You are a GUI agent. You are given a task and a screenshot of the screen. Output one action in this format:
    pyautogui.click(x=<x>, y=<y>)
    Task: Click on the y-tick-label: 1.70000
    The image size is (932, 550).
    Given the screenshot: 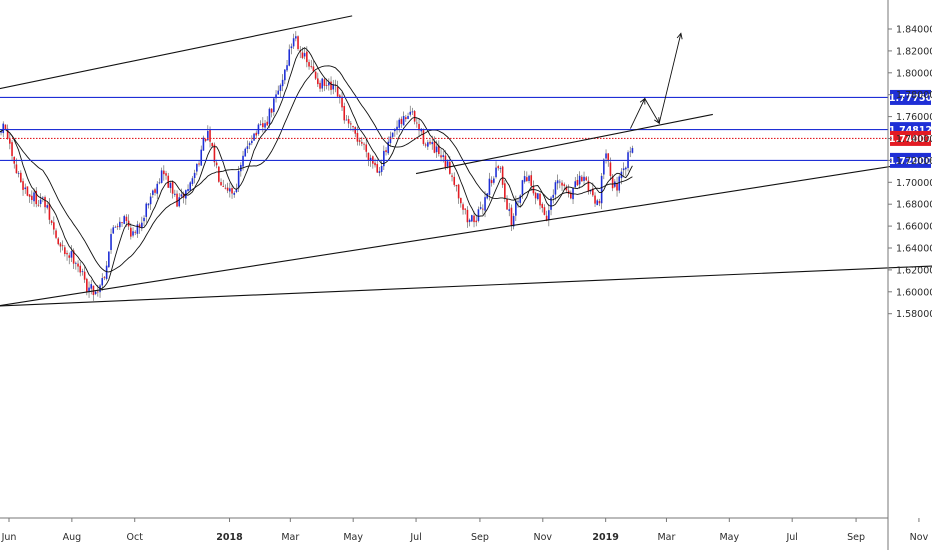 What is the action you would take?
    pyautogui.click(x=914, y=183)
    